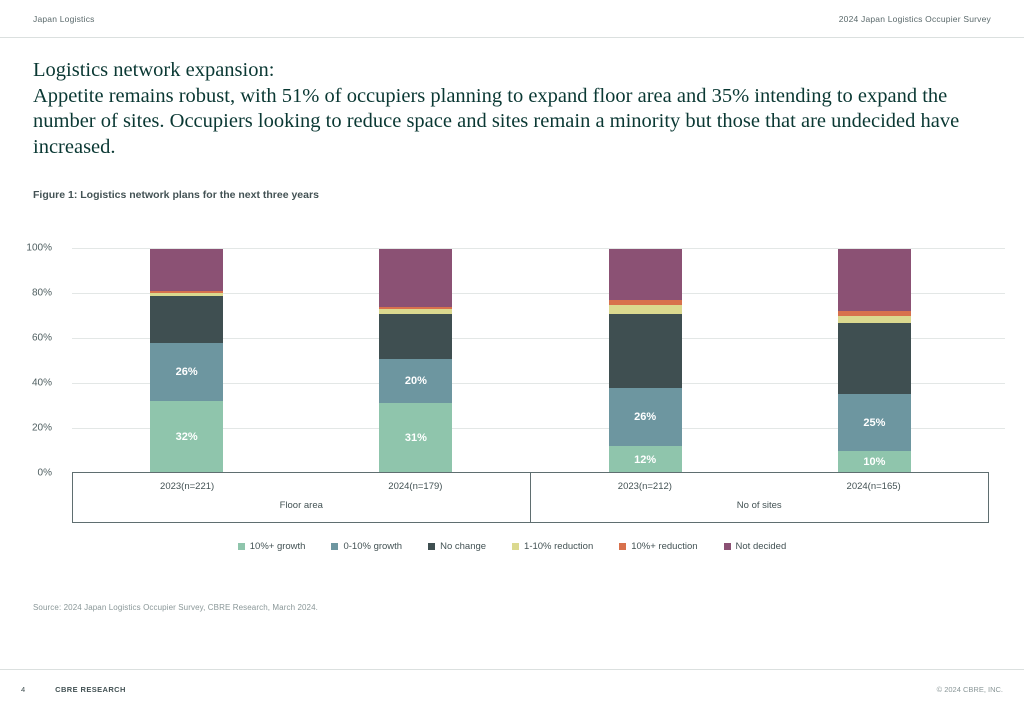 The image size is (1024, 709). Describe the element at coordinates (44, 472) in the screenshot. I see `y-tick-label: 0%` at that location.